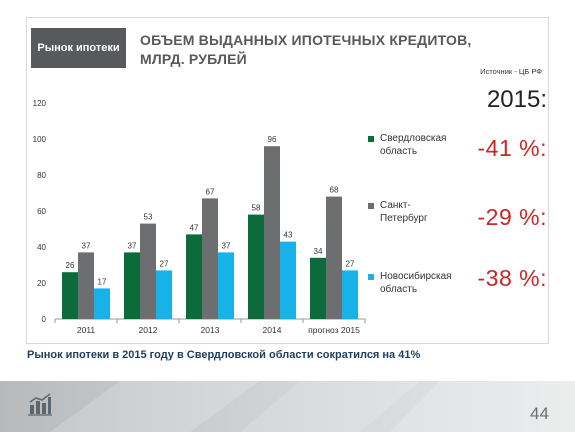 The image size is (575, 432). I want to click on data-label: 26, so click(70, 265).